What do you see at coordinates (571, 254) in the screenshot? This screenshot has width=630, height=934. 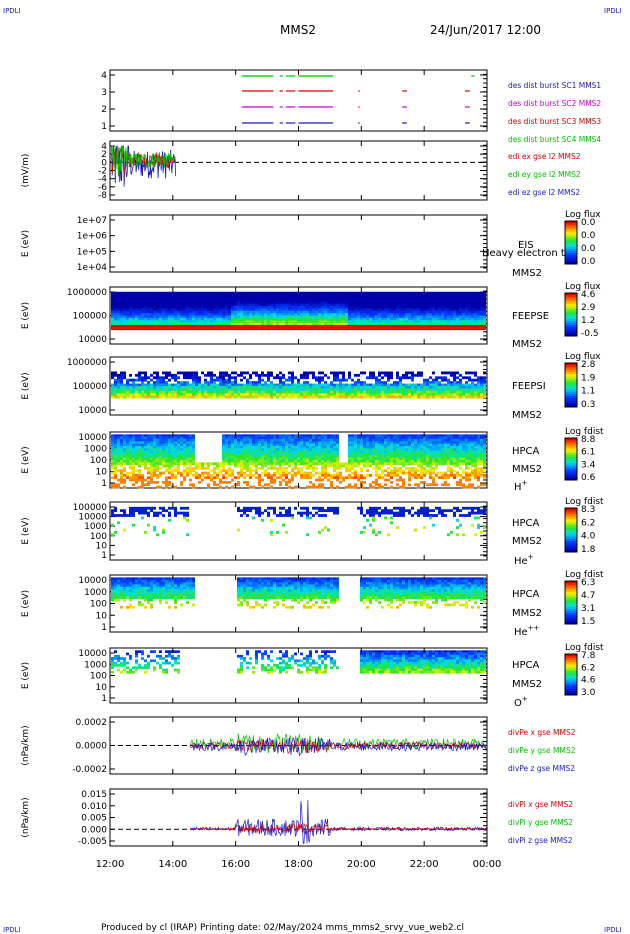 I see `colorbar-segment` at bounding box center [571, 254].